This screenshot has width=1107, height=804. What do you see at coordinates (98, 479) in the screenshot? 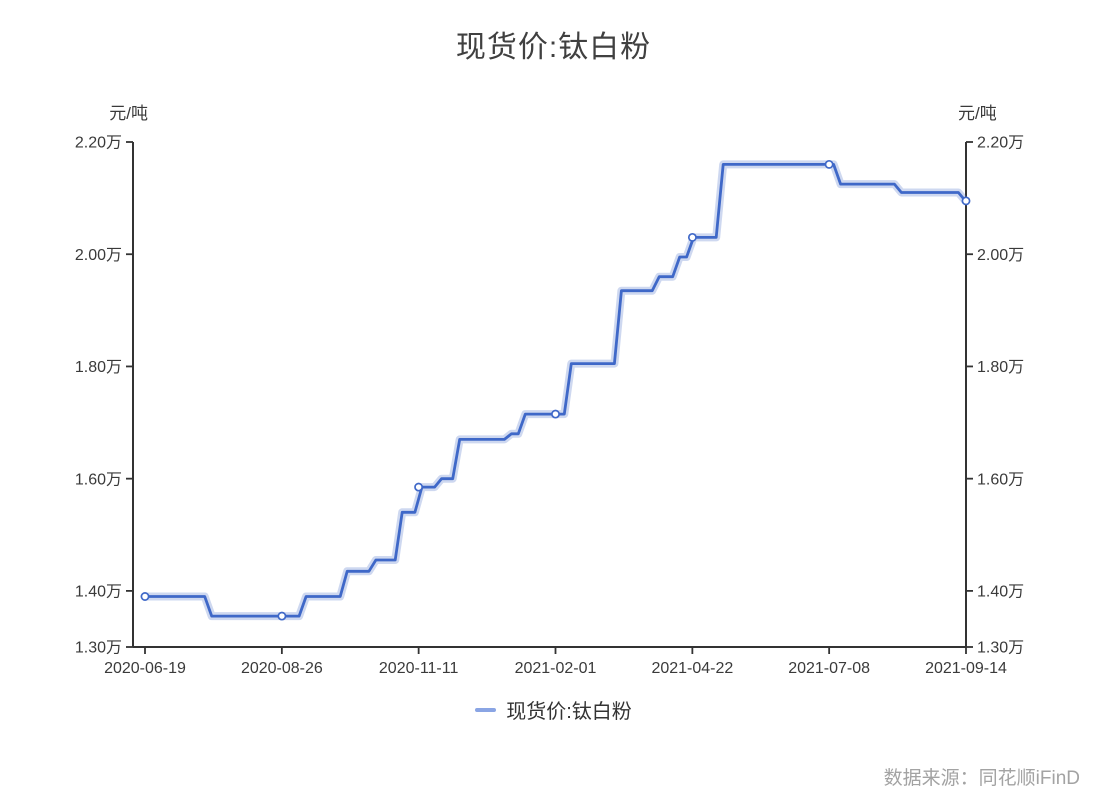
I see `y-tick-label-left: 1.60万` at bounding box center [98, 479].